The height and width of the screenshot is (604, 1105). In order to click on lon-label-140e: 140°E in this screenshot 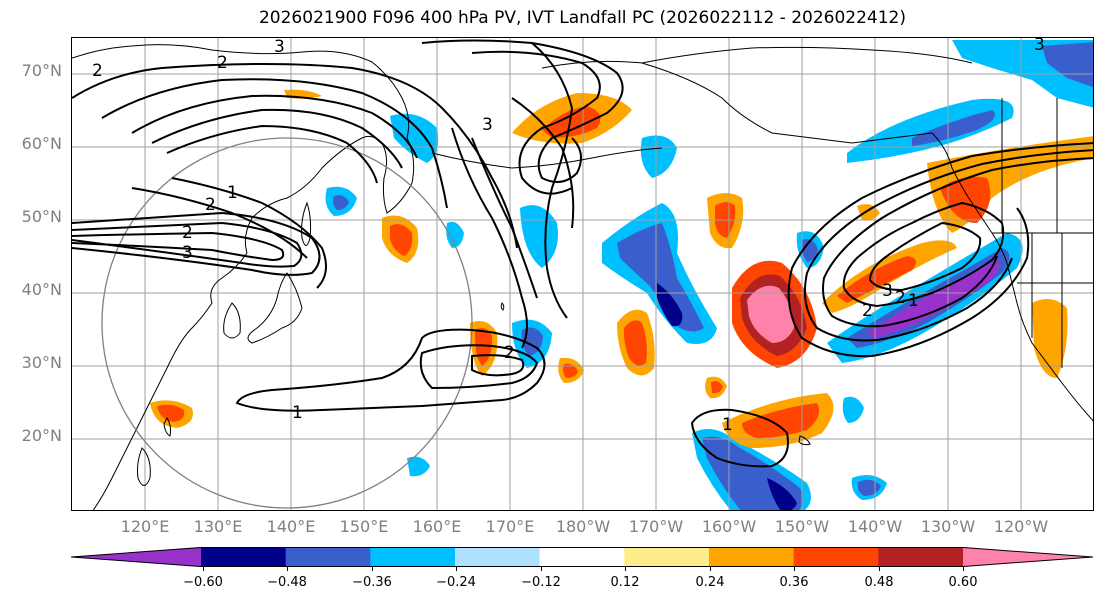, I will do `click(291, 526)`.